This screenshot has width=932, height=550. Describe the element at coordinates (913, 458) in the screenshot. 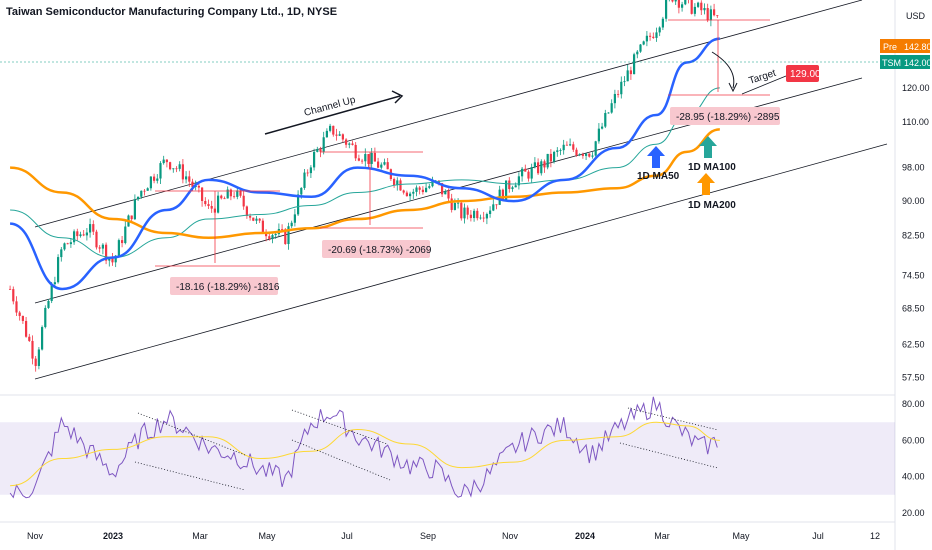

I see `rsi-axis: 20.00 40.00 60.00 80.00` at that location.